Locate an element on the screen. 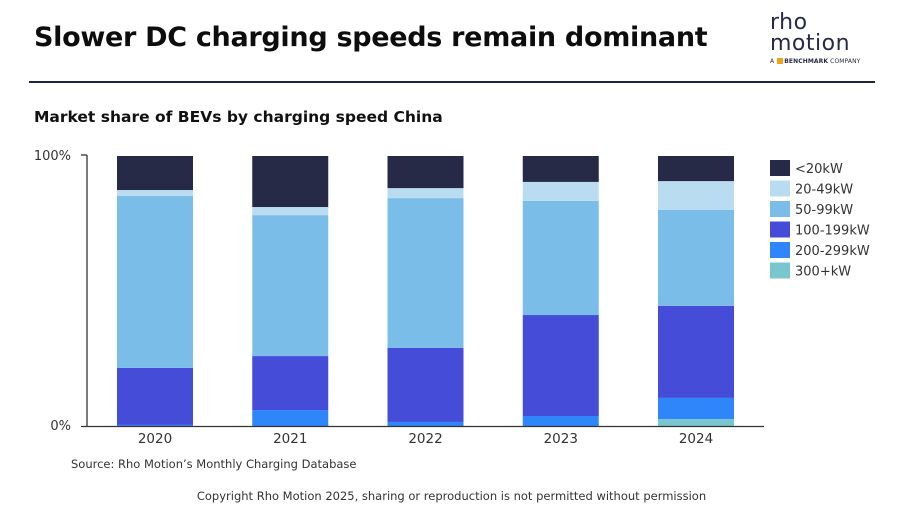  bar-segment-2024-100-199kw is located at coordinates (696, 351).